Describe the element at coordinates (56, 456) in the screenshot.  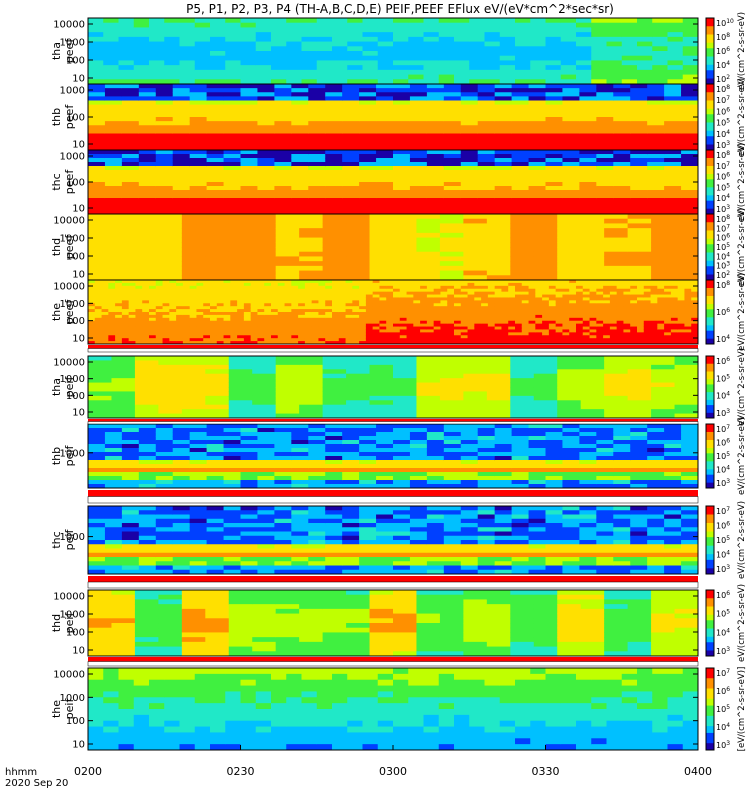
I see `panel-probe-label: thb` at that location.